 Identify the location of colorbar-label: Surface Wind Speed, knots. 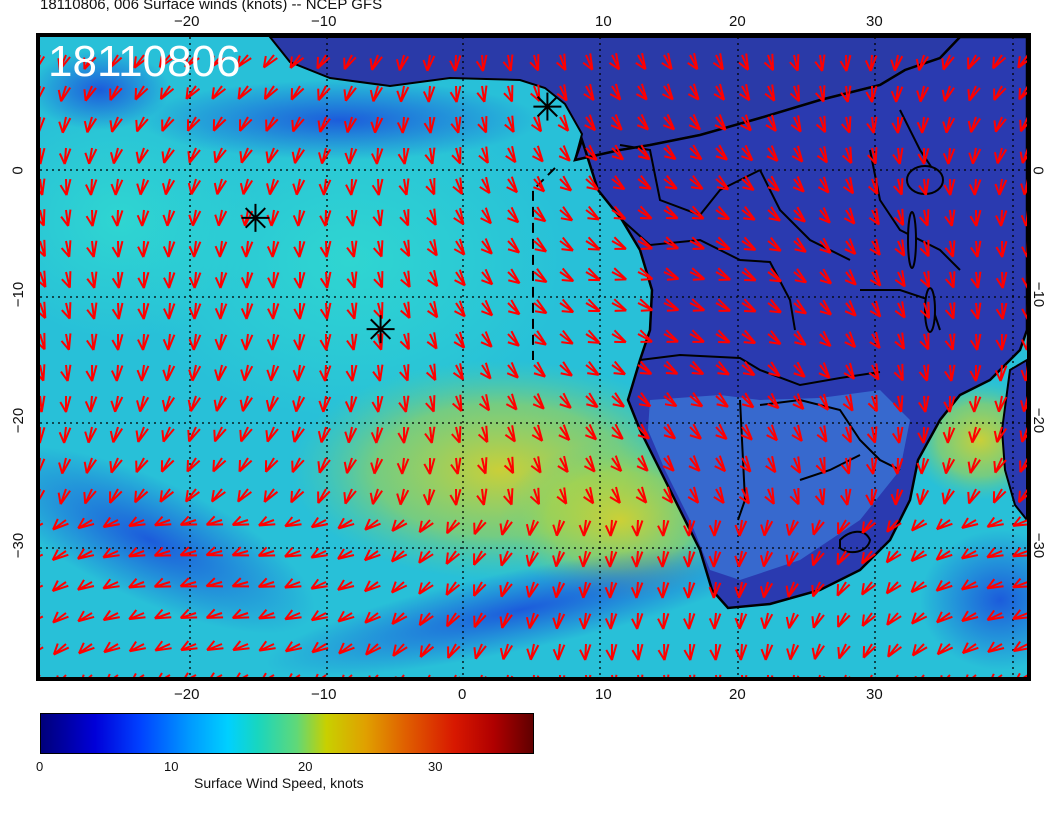
(279, 783).